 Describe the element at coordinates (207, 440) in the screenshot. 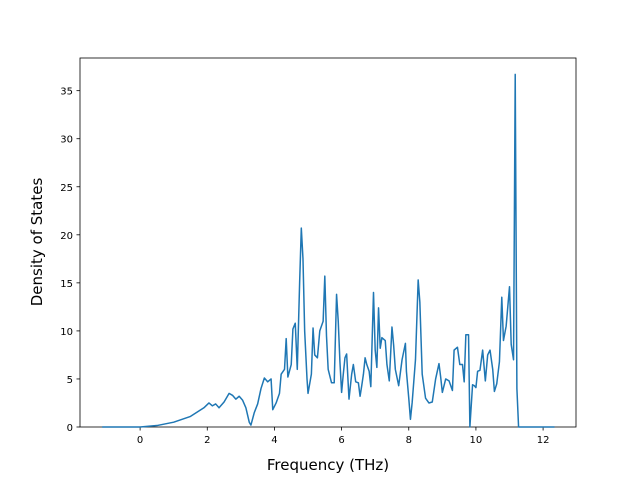

I see `x-tick-label: 2` at that location.